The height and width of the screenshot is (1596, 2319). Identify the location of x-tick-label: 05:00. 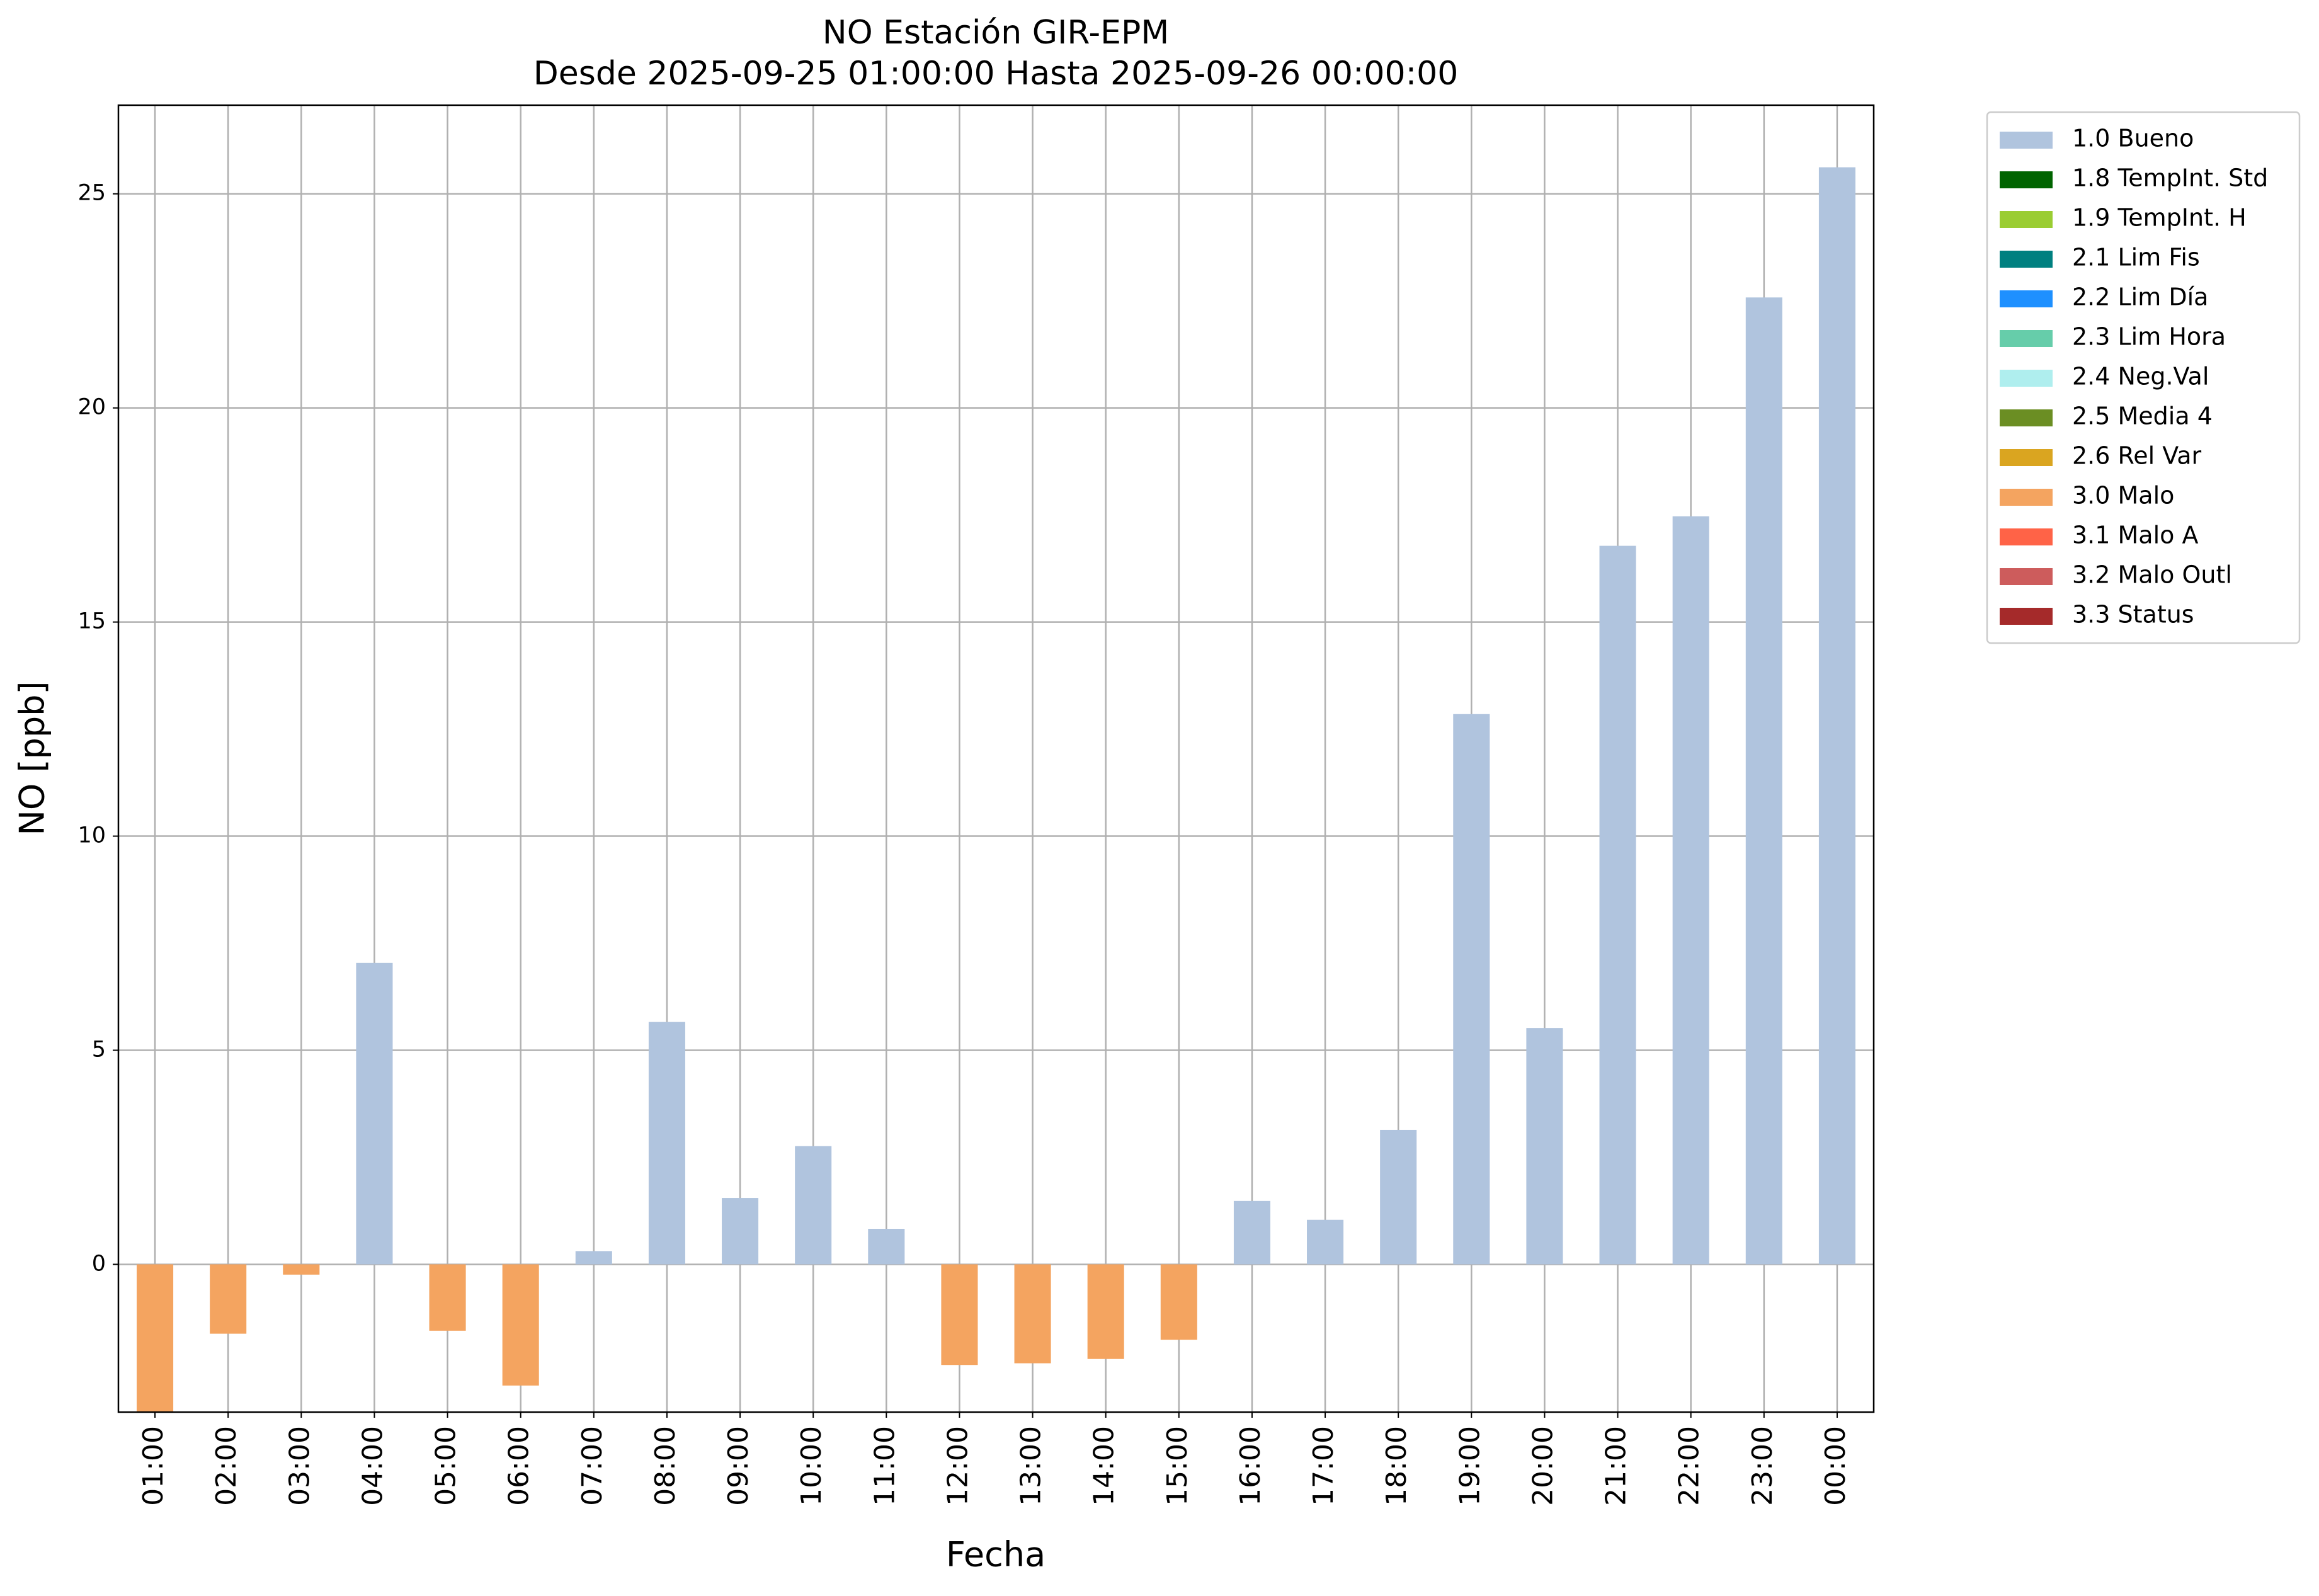
(446, 1466).